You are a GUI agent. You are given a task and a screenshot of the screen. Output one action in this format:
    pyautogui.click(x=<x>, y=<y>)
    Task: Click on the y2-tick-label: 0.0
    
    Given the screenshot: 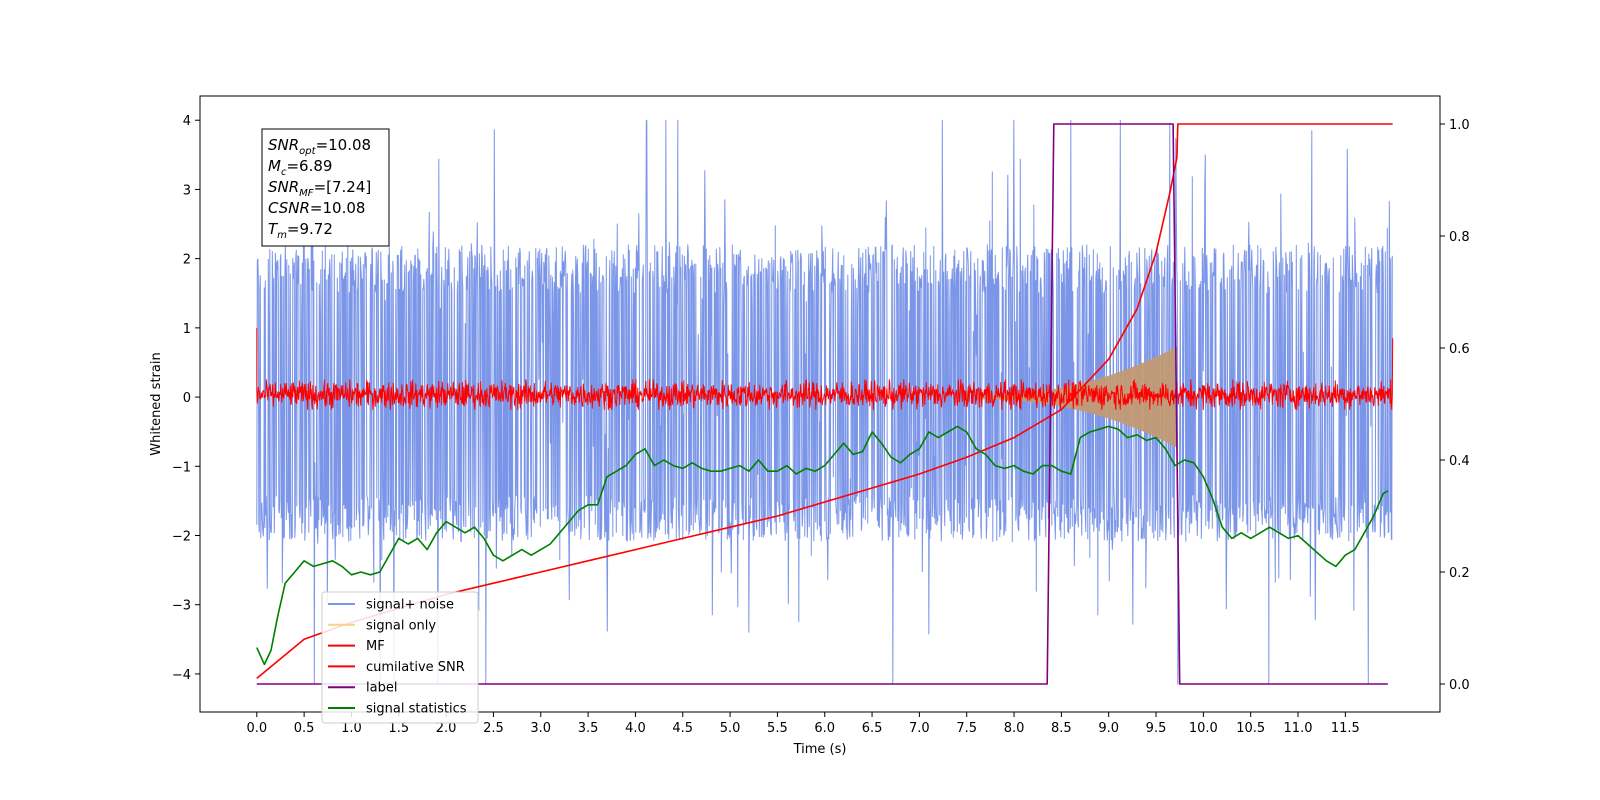 What is the action you would take?
    pyautogui.click(x=1459, y=685)
    